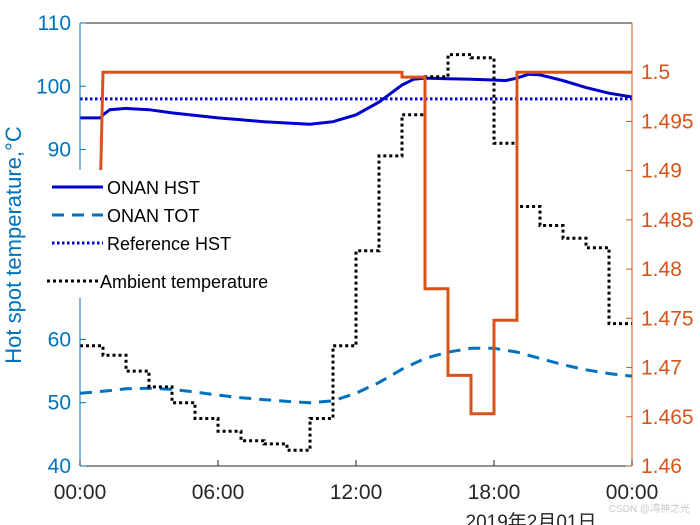 This screenshot has height=525, width=700. Describe the element at coordinates (531, 518) in the screenshot. I see `x-axis-date-label: 2019年2月01日` at that location.